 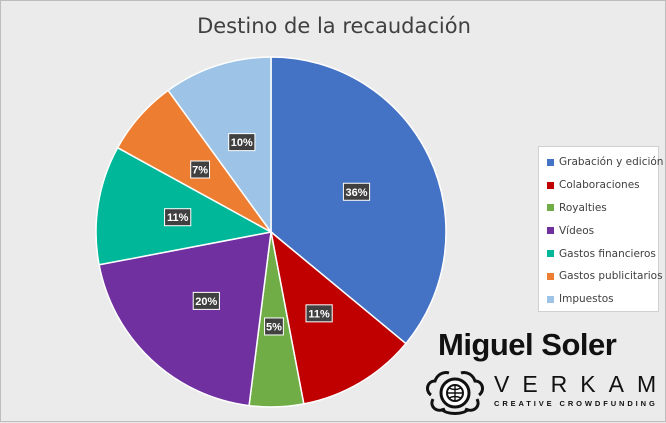 I want to click on pie-slice-colaboraciones, so click(x=338, y=317).